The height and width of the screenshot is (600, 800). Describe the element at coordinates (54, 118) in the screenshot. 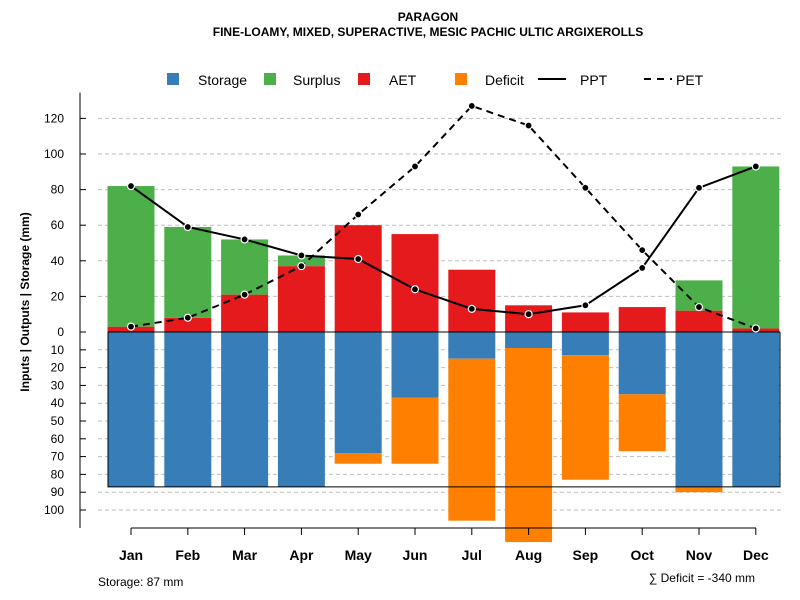

I see `y-tick-label: 120` at that location.